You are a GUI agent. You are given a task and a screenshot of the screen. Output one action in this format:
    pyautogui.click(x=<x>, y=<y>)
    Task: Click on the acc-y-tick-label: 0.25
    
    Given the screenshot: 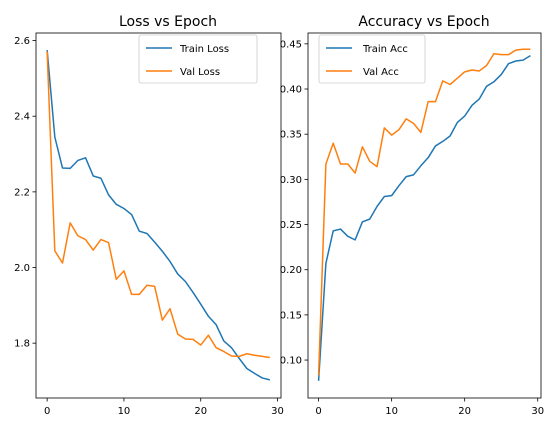 What is the action you would take?
    pyautogui.click(x=291, y=225)
    